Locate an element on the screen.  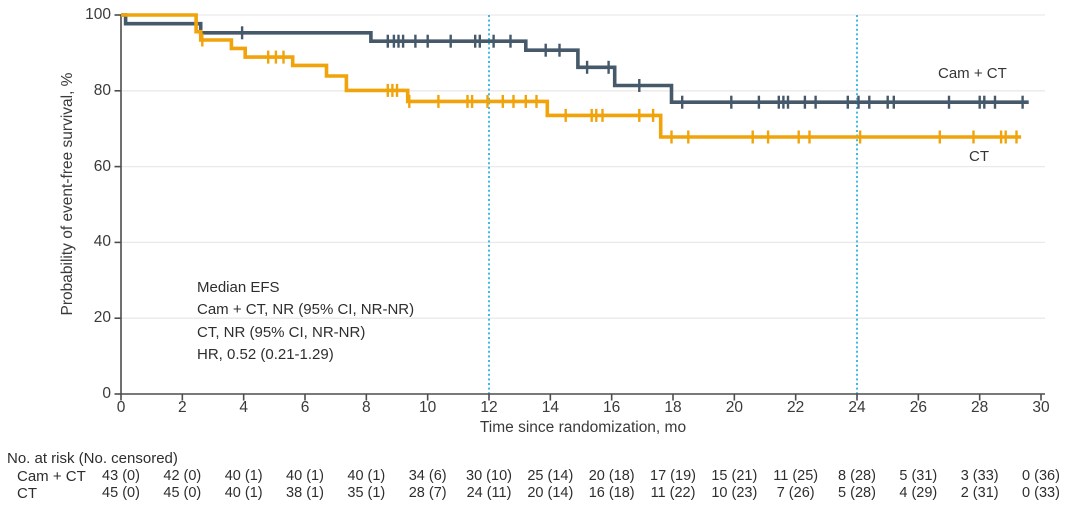
x-tick-label-30: 30 is located at coordinates (1041, 407).